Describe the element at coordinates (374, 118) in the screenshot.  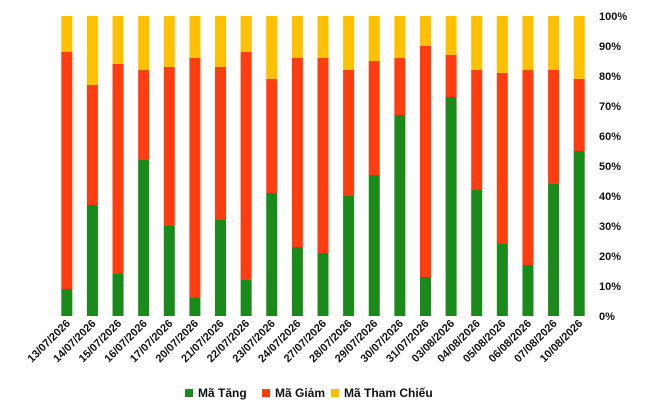
I see `bar-segment-2-29-07-2026` at that location.